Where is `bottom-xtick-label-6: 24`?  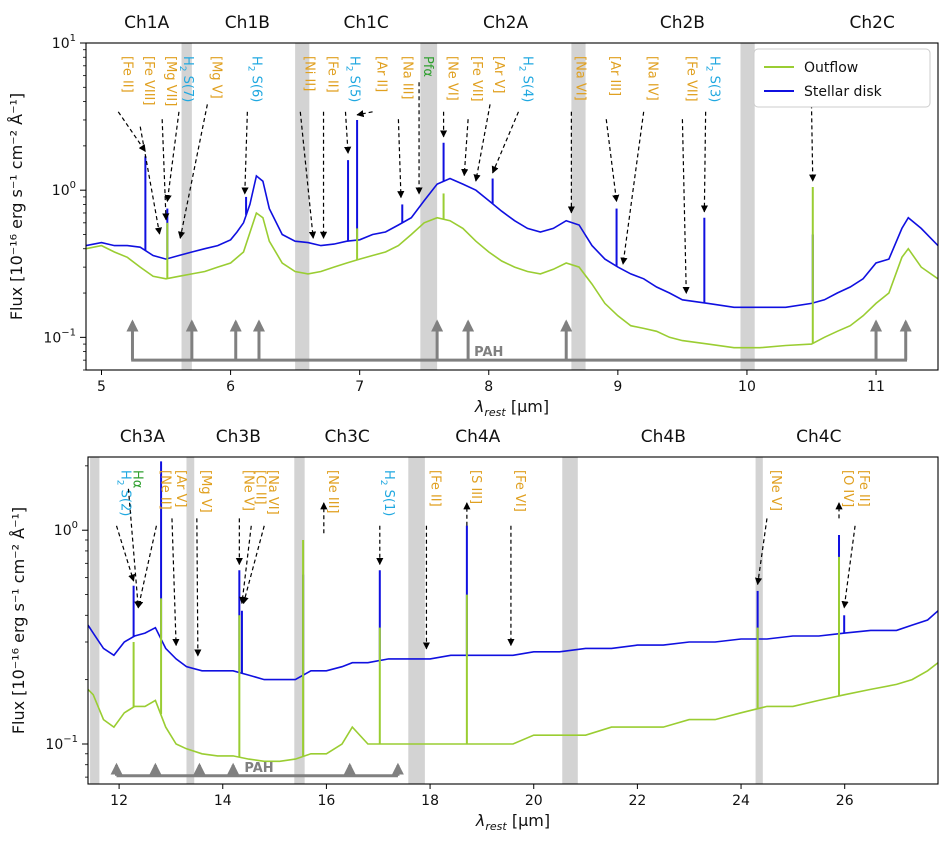
bottom-xtick-label-6: 24 is located at coordinates (741, 801).